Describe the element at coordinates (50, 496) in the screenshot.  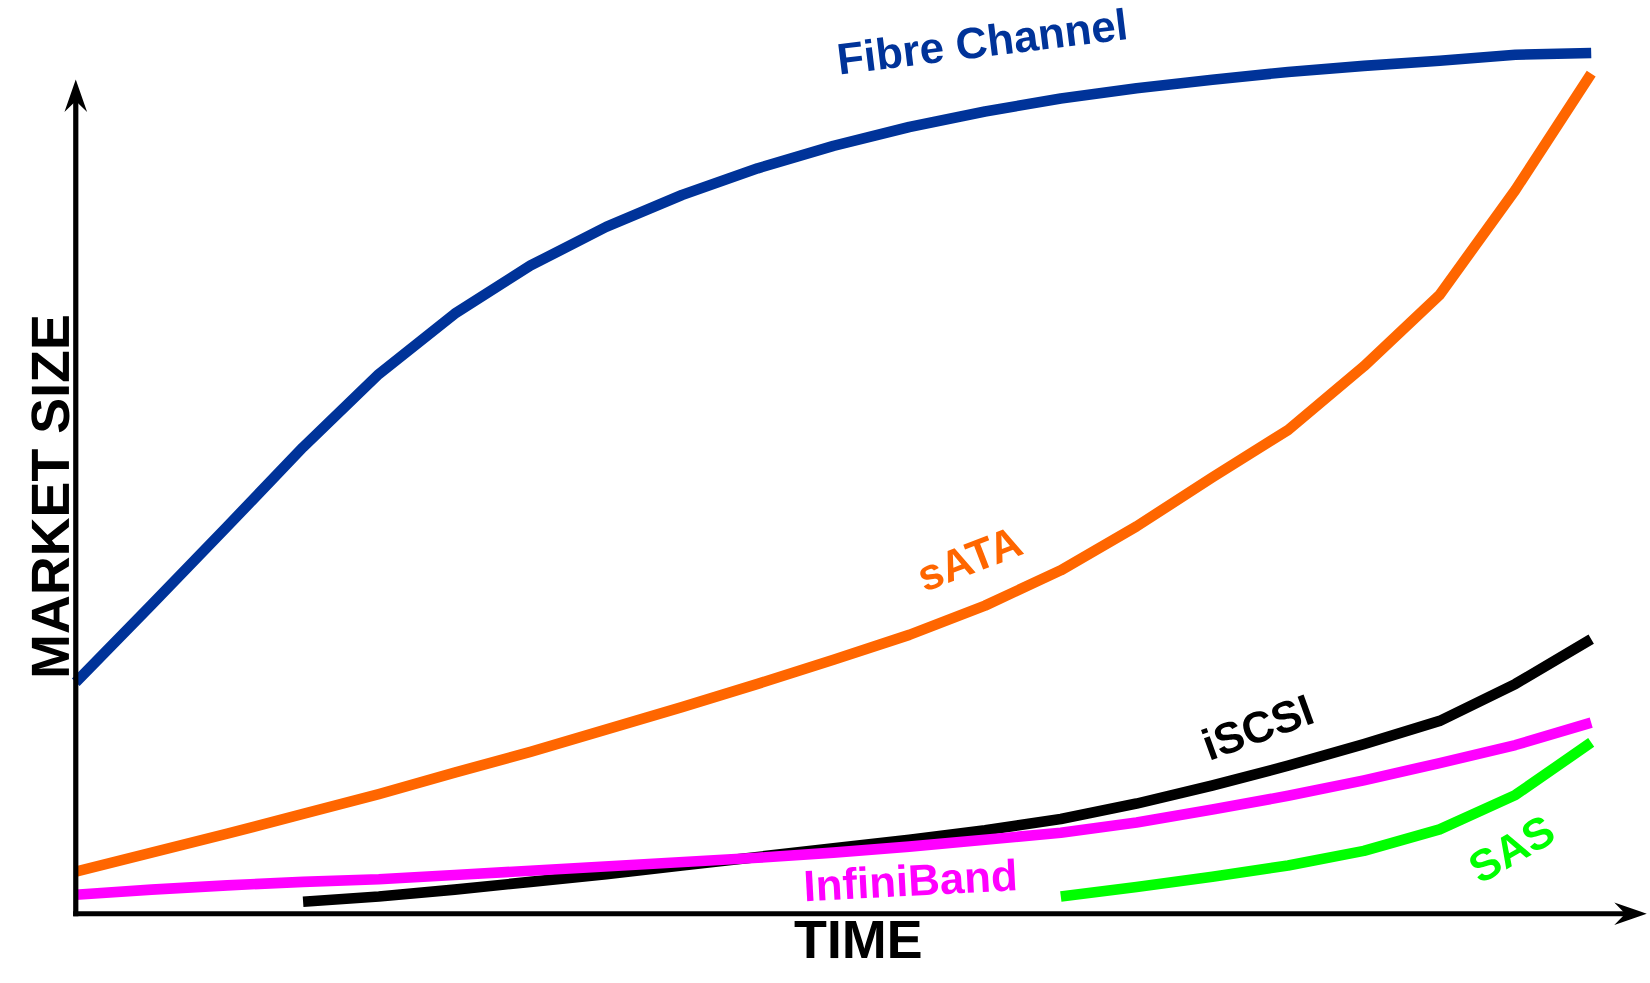
I see `y-axis-title: MARKET SIZE` at that location.